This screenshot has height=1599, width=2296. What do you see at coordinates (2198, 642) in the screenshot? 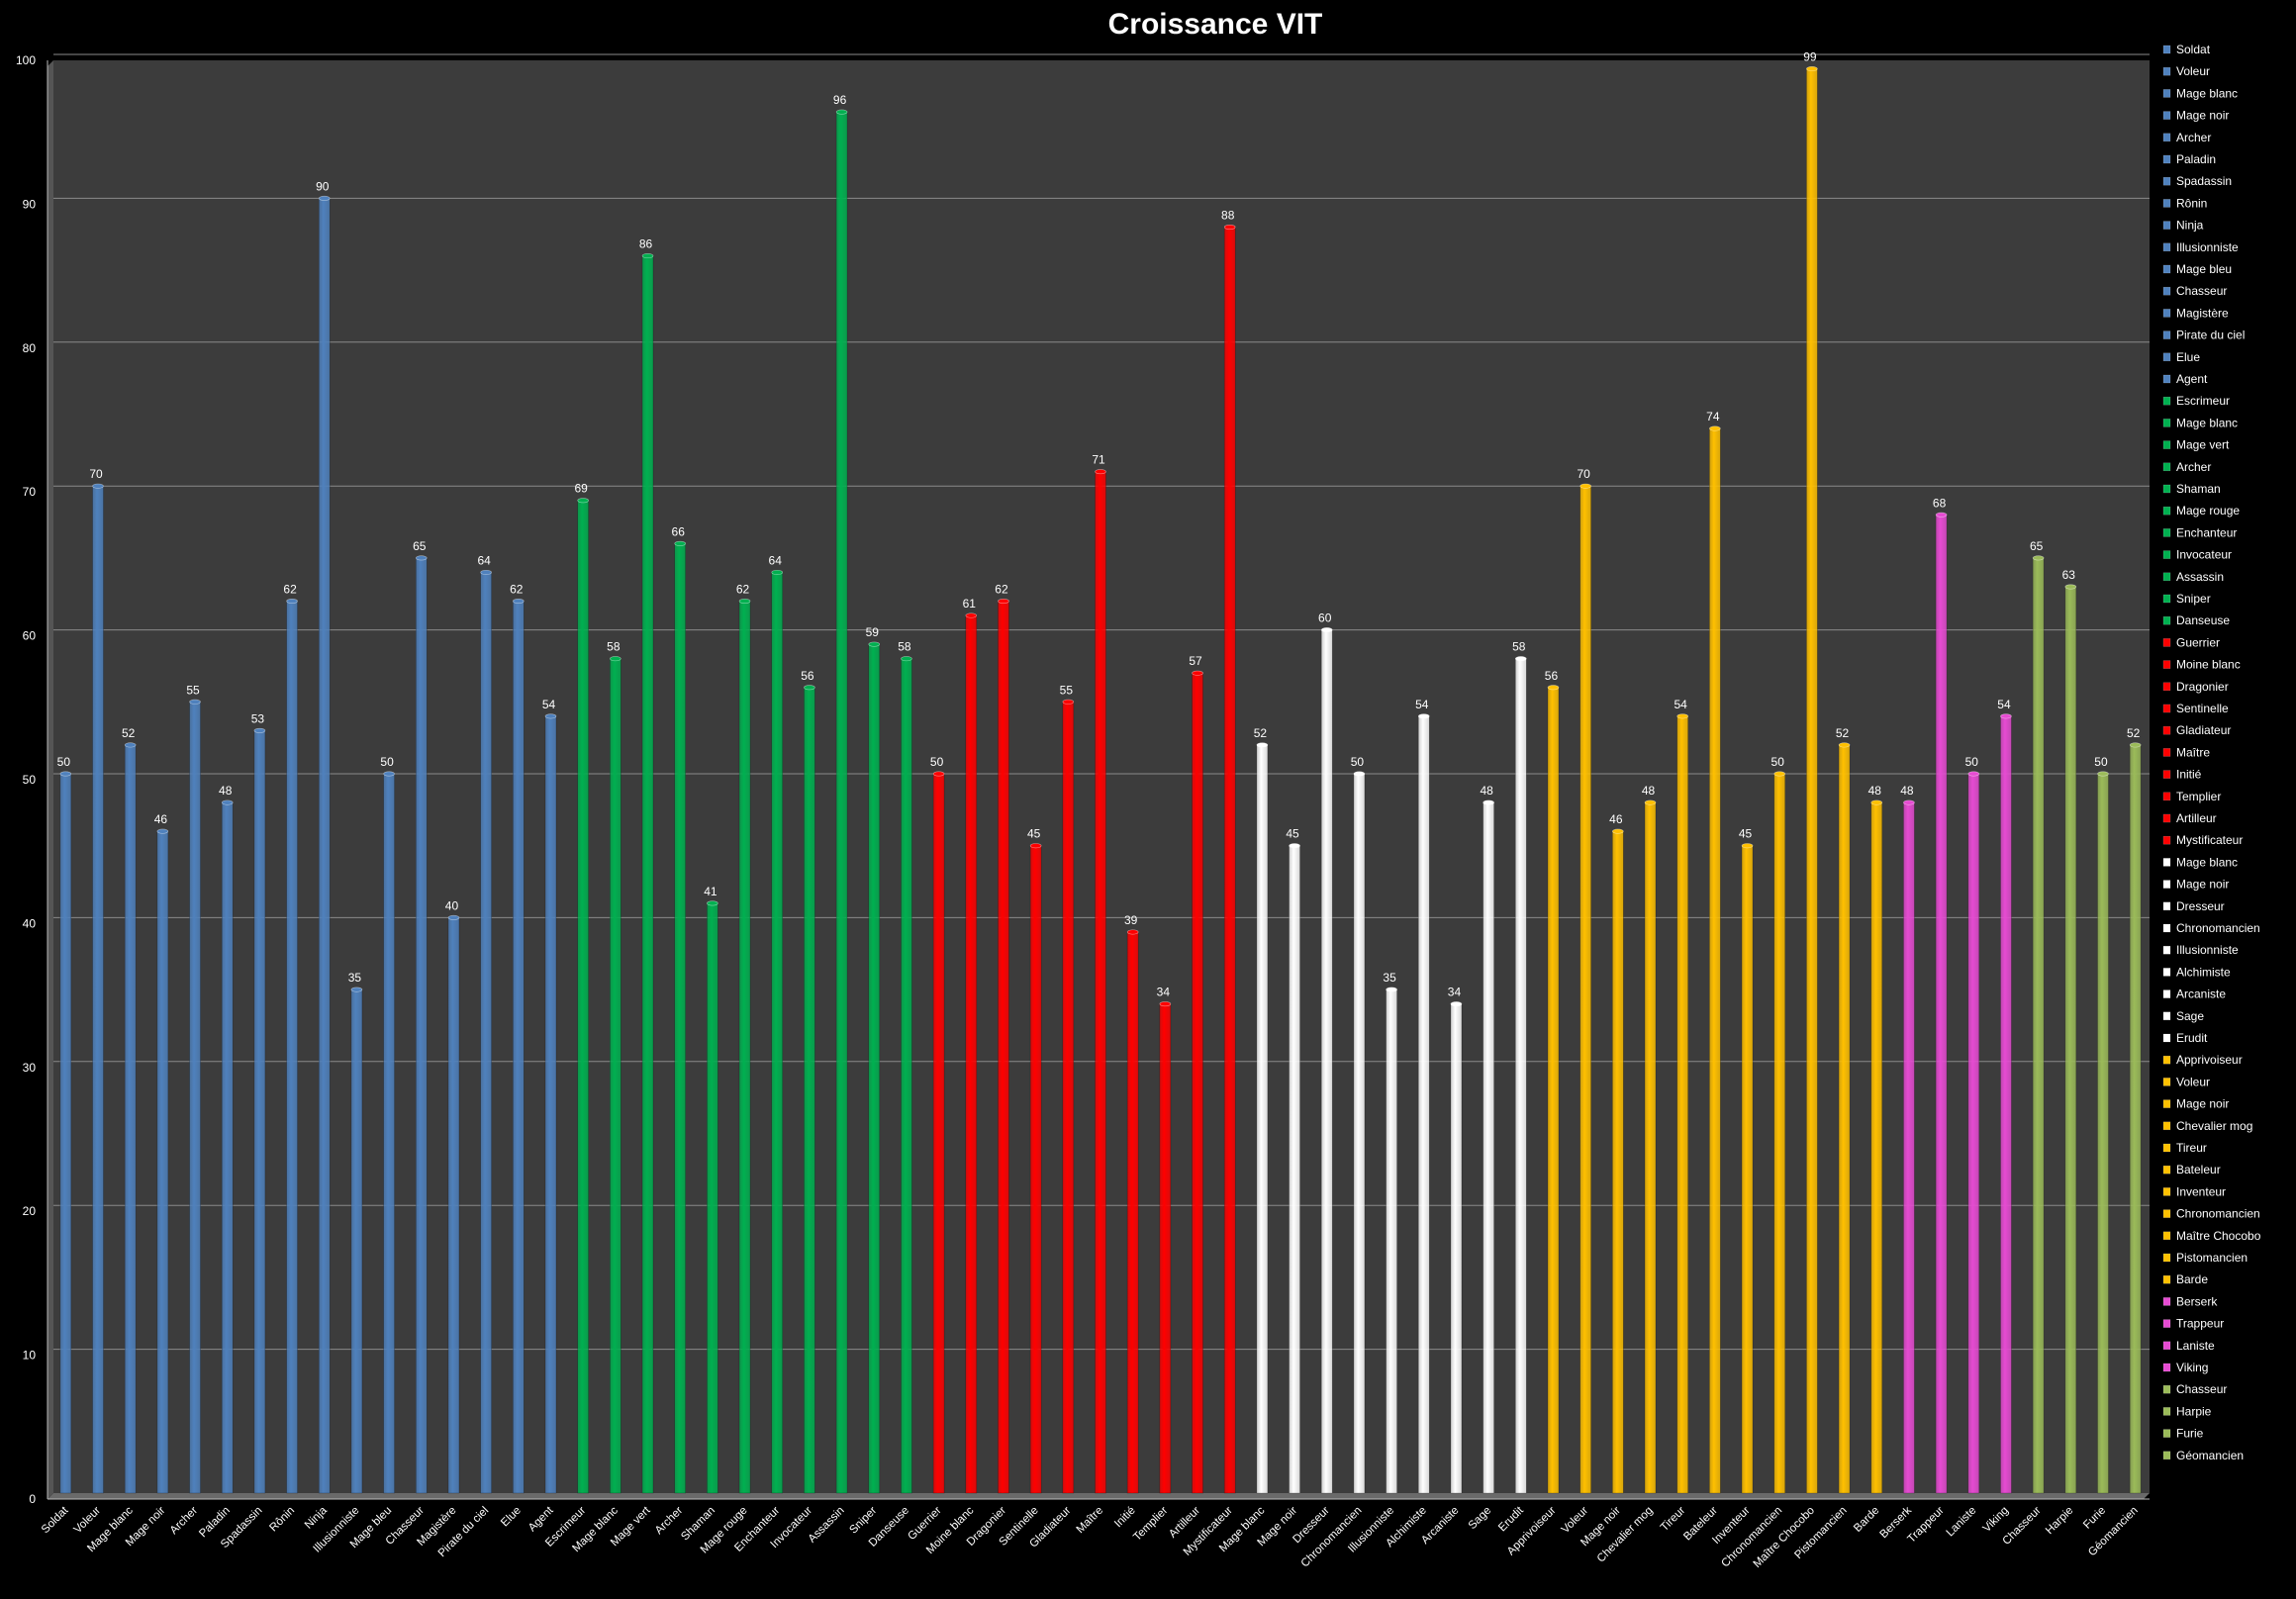
I see `legend-label: Guerrier` at bounding box center [2198, 642].